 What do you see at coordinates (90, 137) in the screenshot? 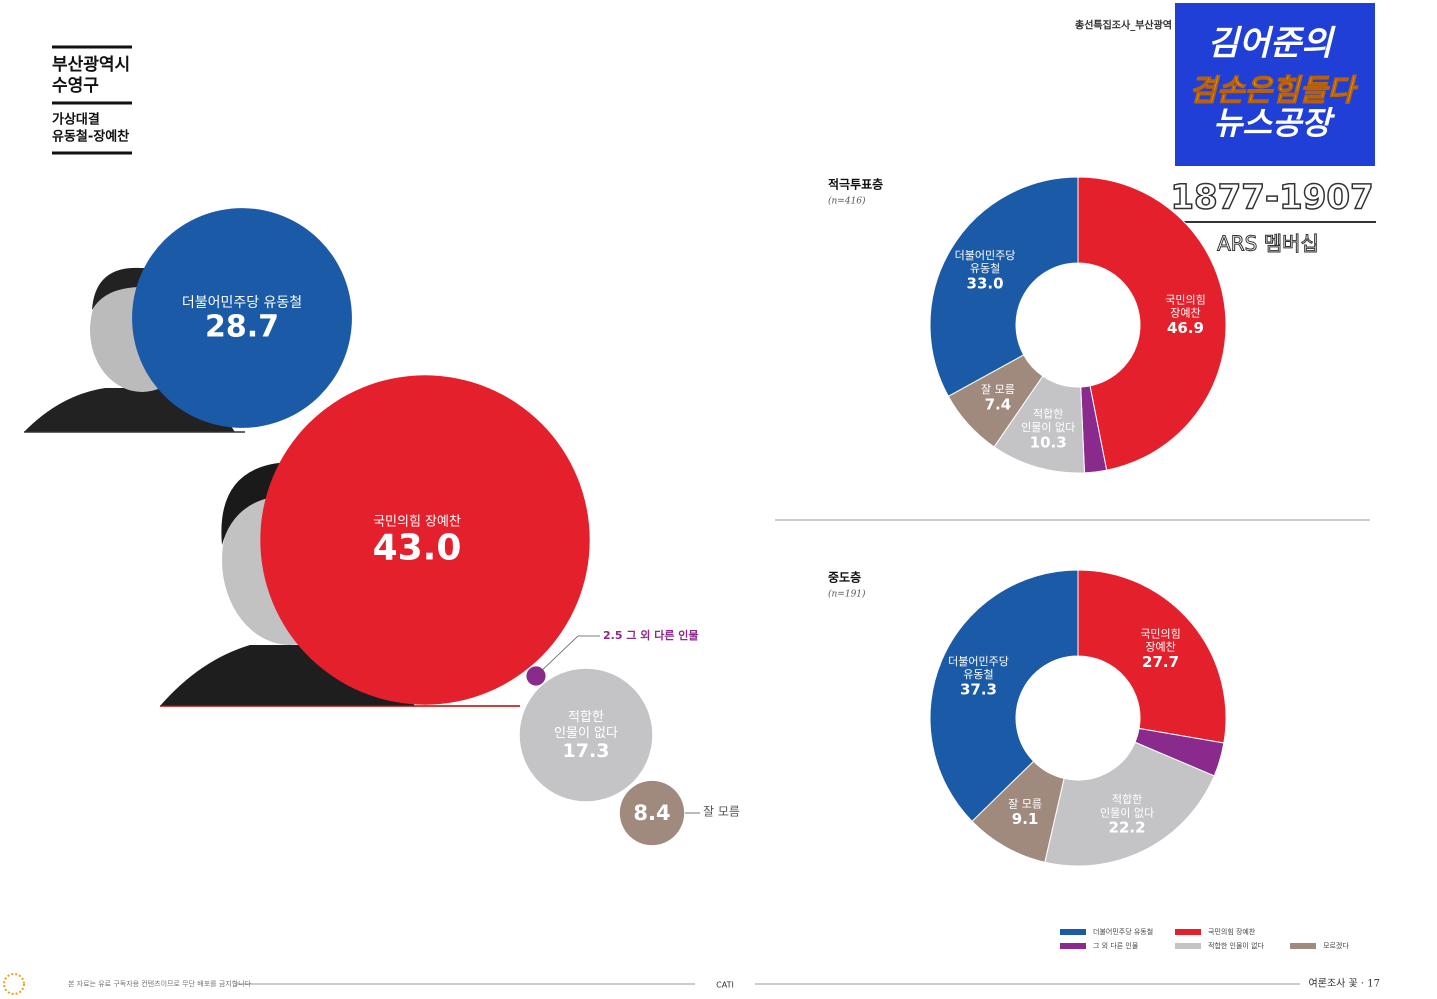
I see `candidates: 유동철-장예찬` at bounding box center [90, 137].